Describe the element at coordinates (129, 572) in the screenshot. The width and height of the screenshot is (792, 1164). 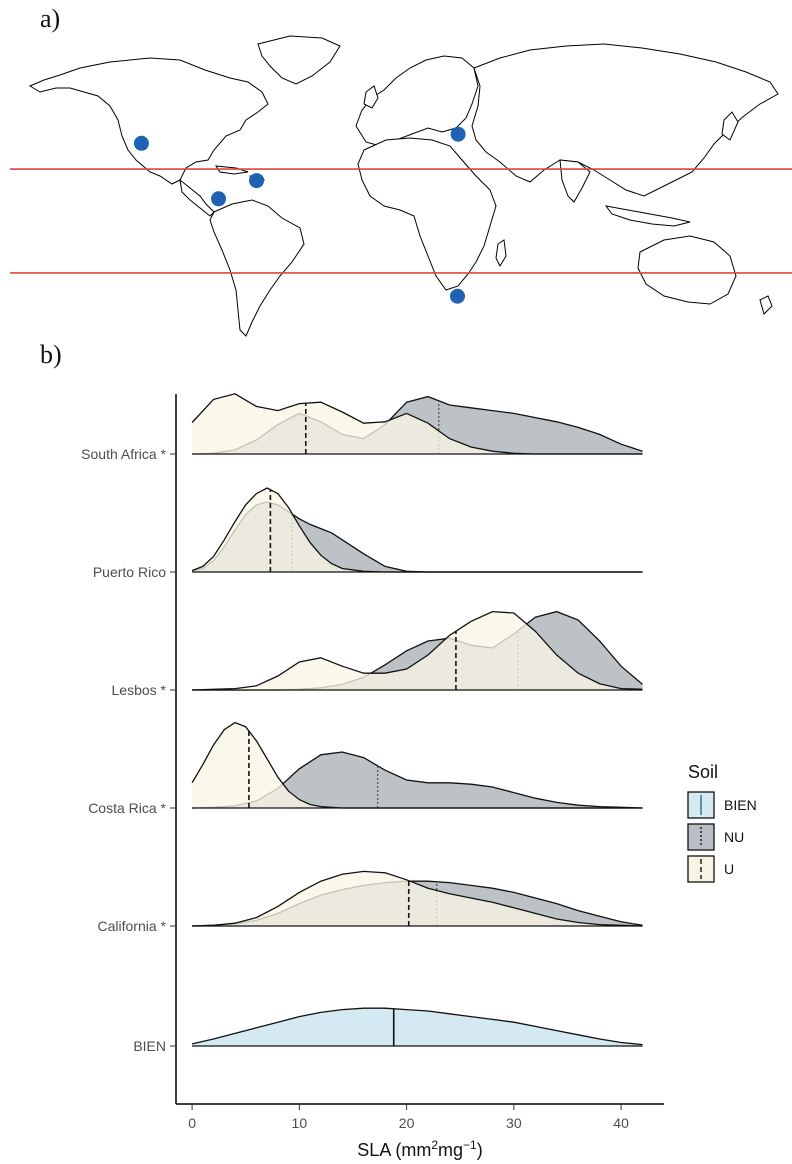
I see `y-tick-label: Puerto Rico` at that location.